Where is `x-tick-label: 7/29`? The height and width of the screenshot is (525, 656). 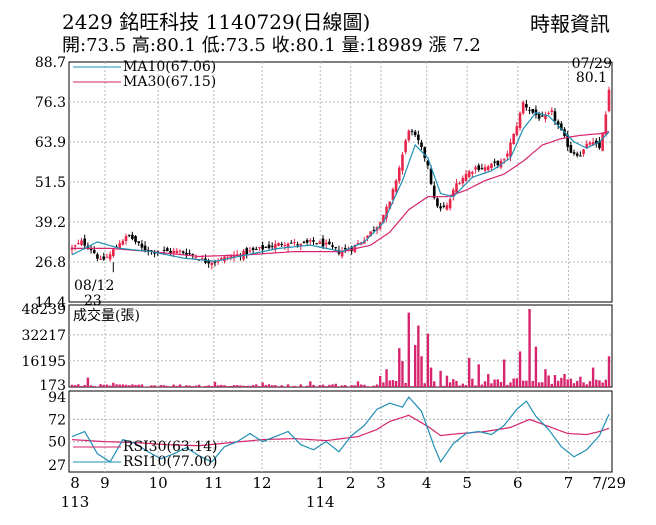
x-tick-label: 7/29 is located at coordinates (609, 483).